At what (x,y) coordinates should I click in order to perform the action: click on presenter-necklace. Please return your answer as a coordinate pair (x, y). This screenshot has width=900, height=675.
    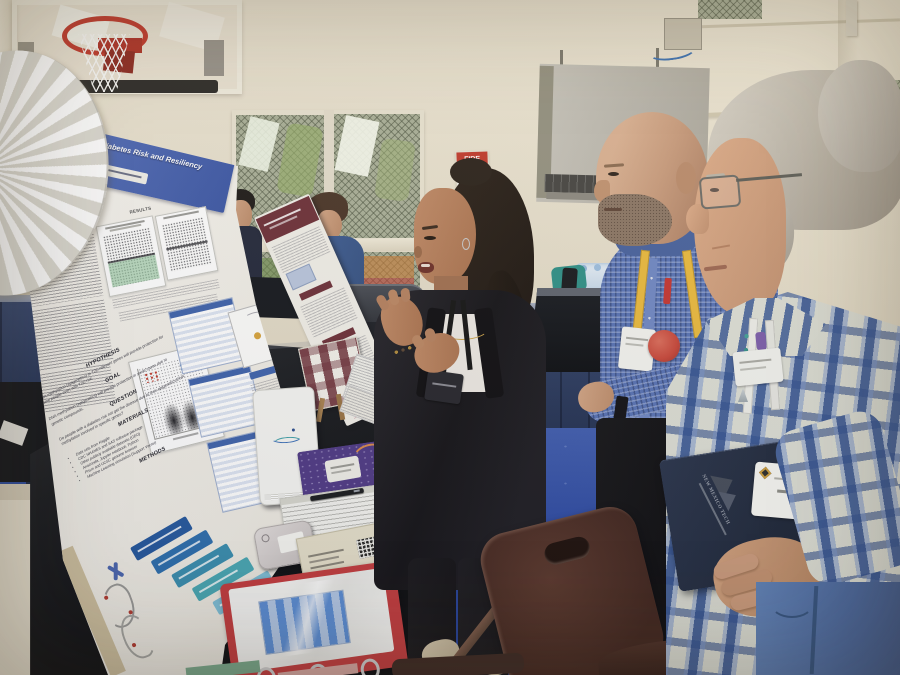
    Looking at the image, I should click on (462, 326).